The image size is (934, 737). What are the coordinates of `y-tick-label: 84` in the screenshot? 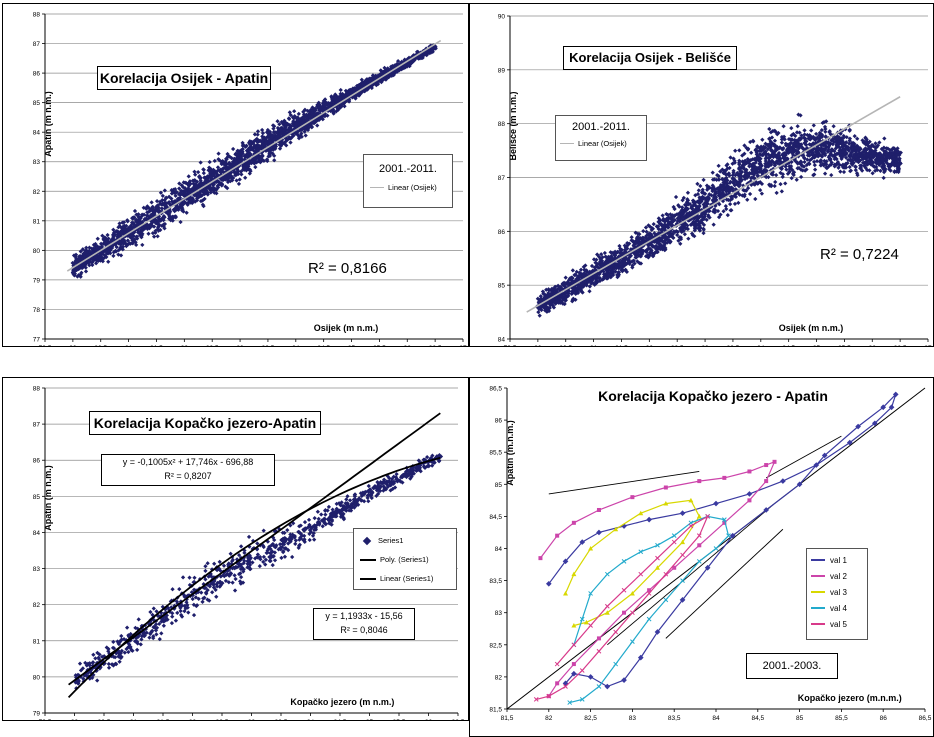 It's located at (37, 133).